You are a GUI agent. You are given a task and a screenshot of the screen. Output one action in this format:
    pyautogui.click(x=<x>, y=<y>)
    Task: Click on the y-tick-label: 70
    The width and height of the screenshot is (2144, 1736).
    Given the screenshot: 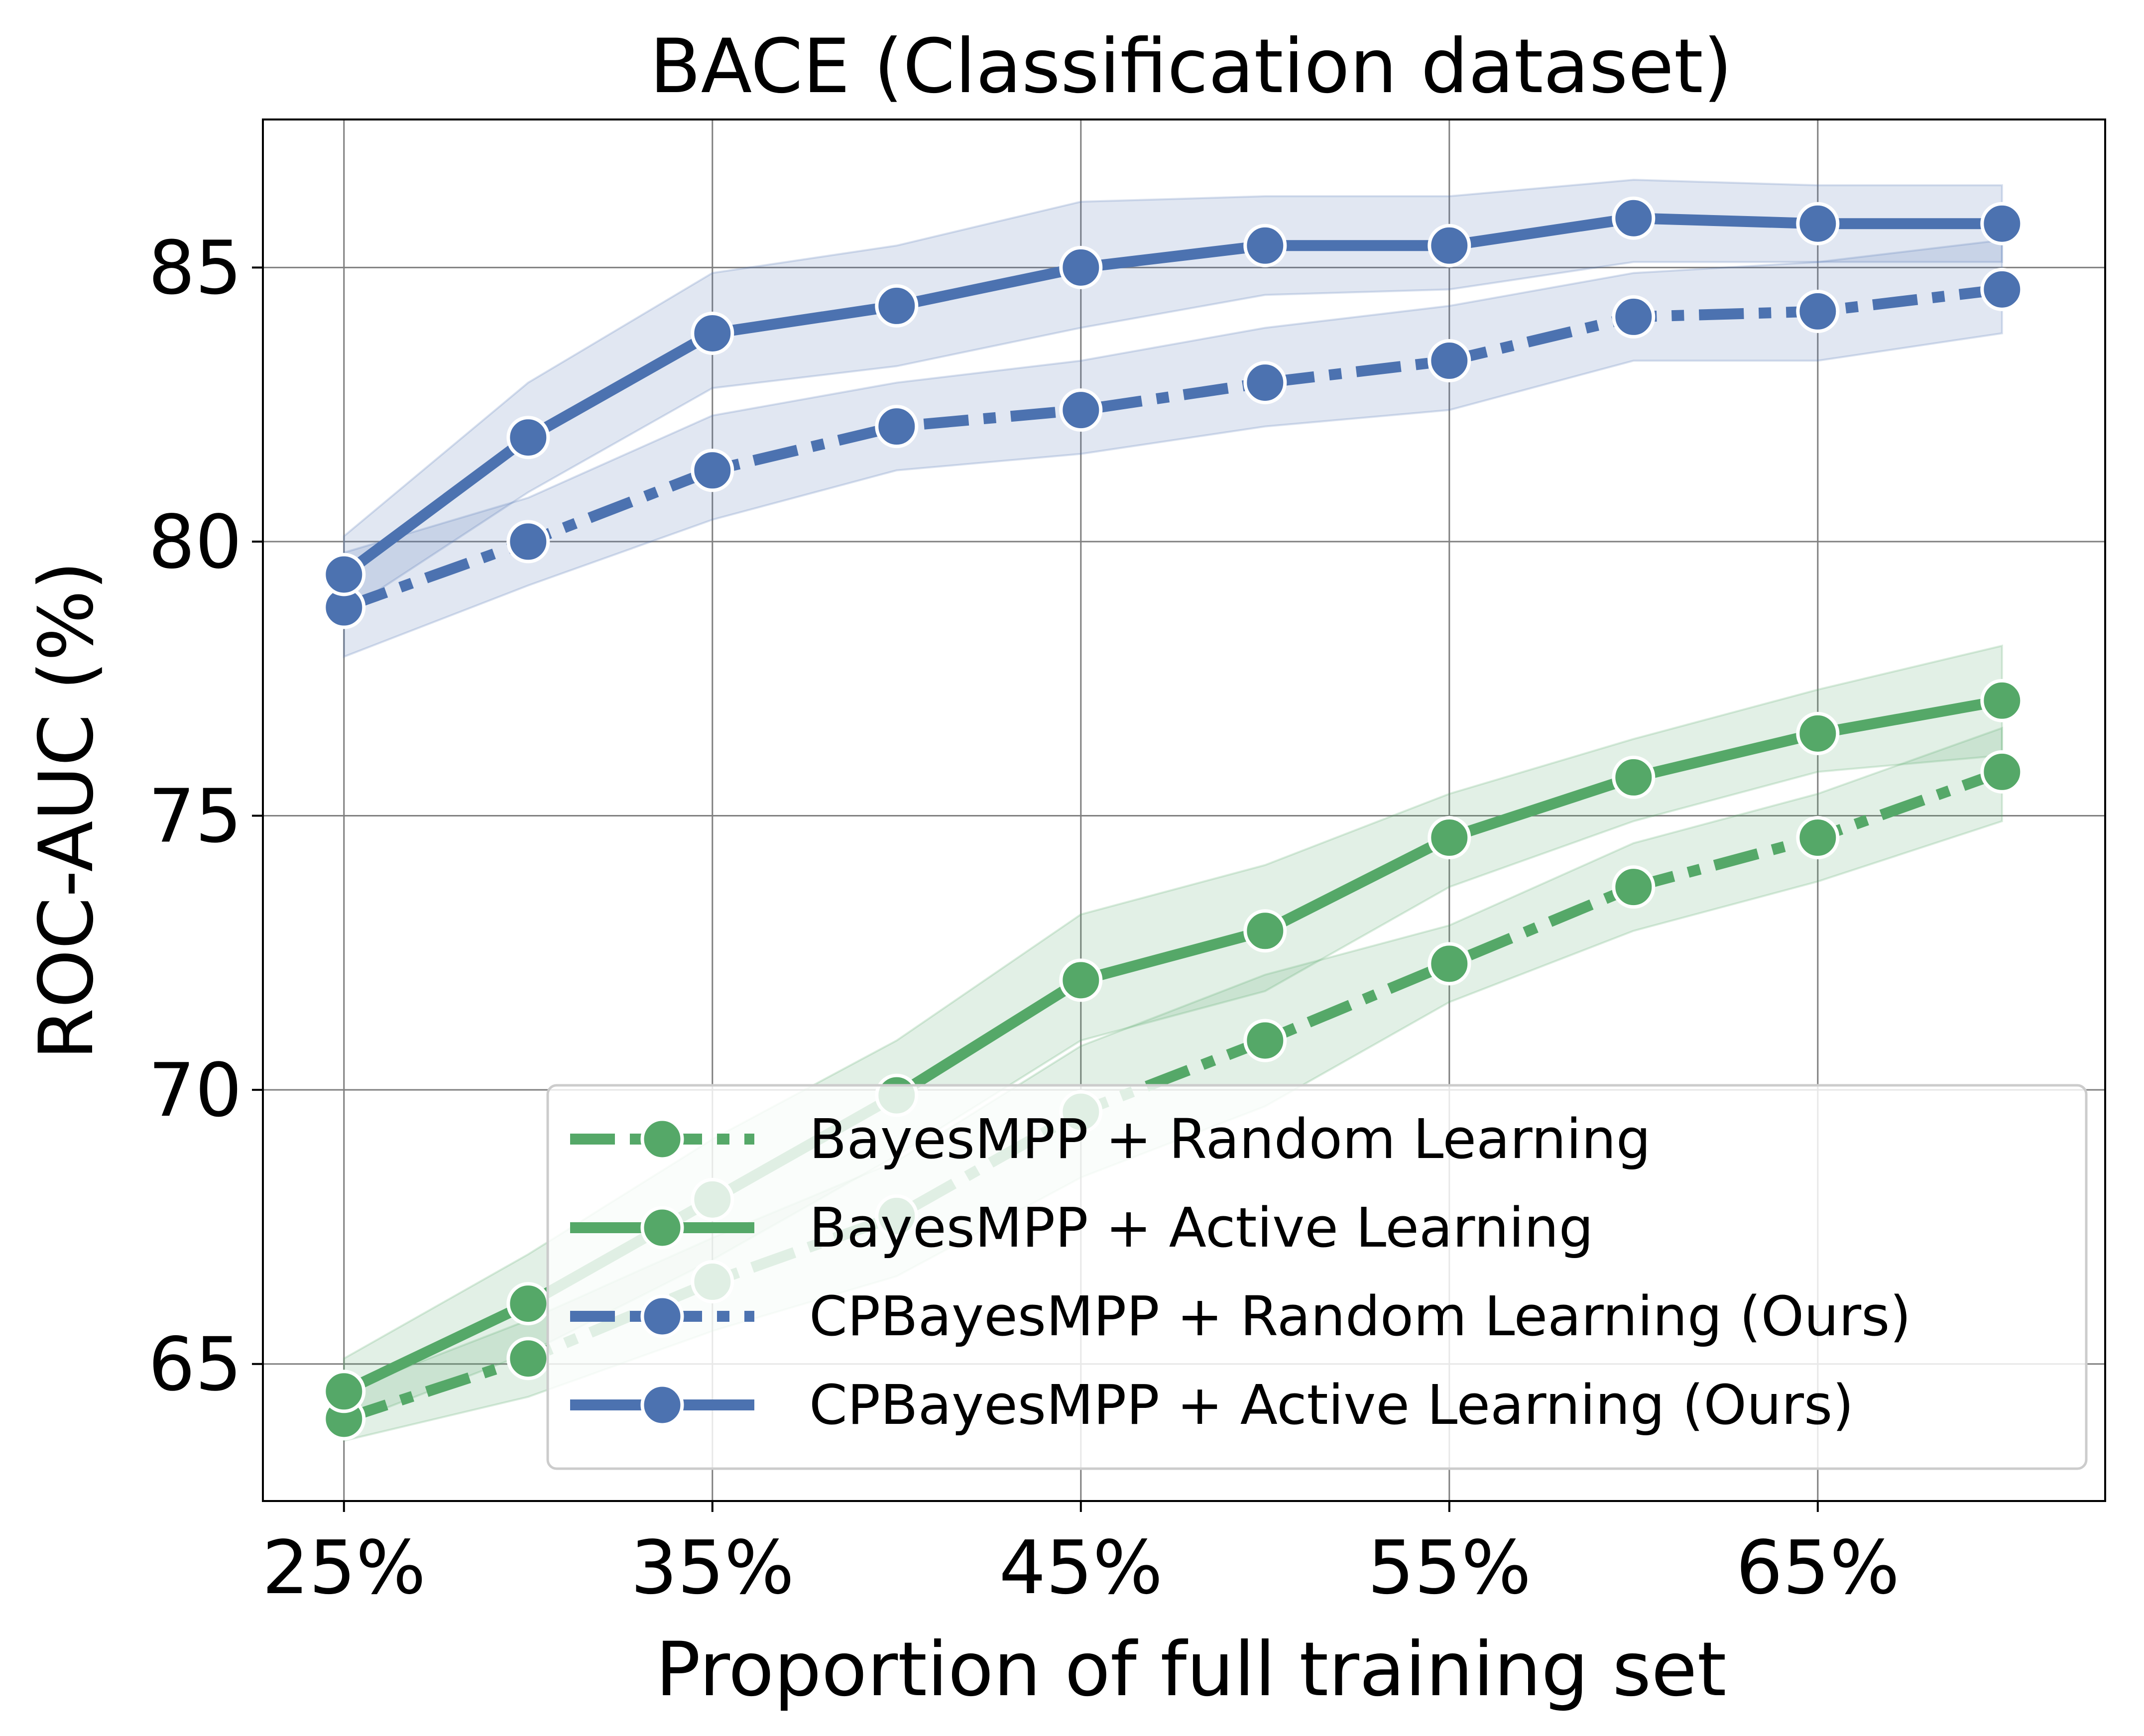 What is the action you would take?
    pyautogui.click(x=195, y=1090)
    